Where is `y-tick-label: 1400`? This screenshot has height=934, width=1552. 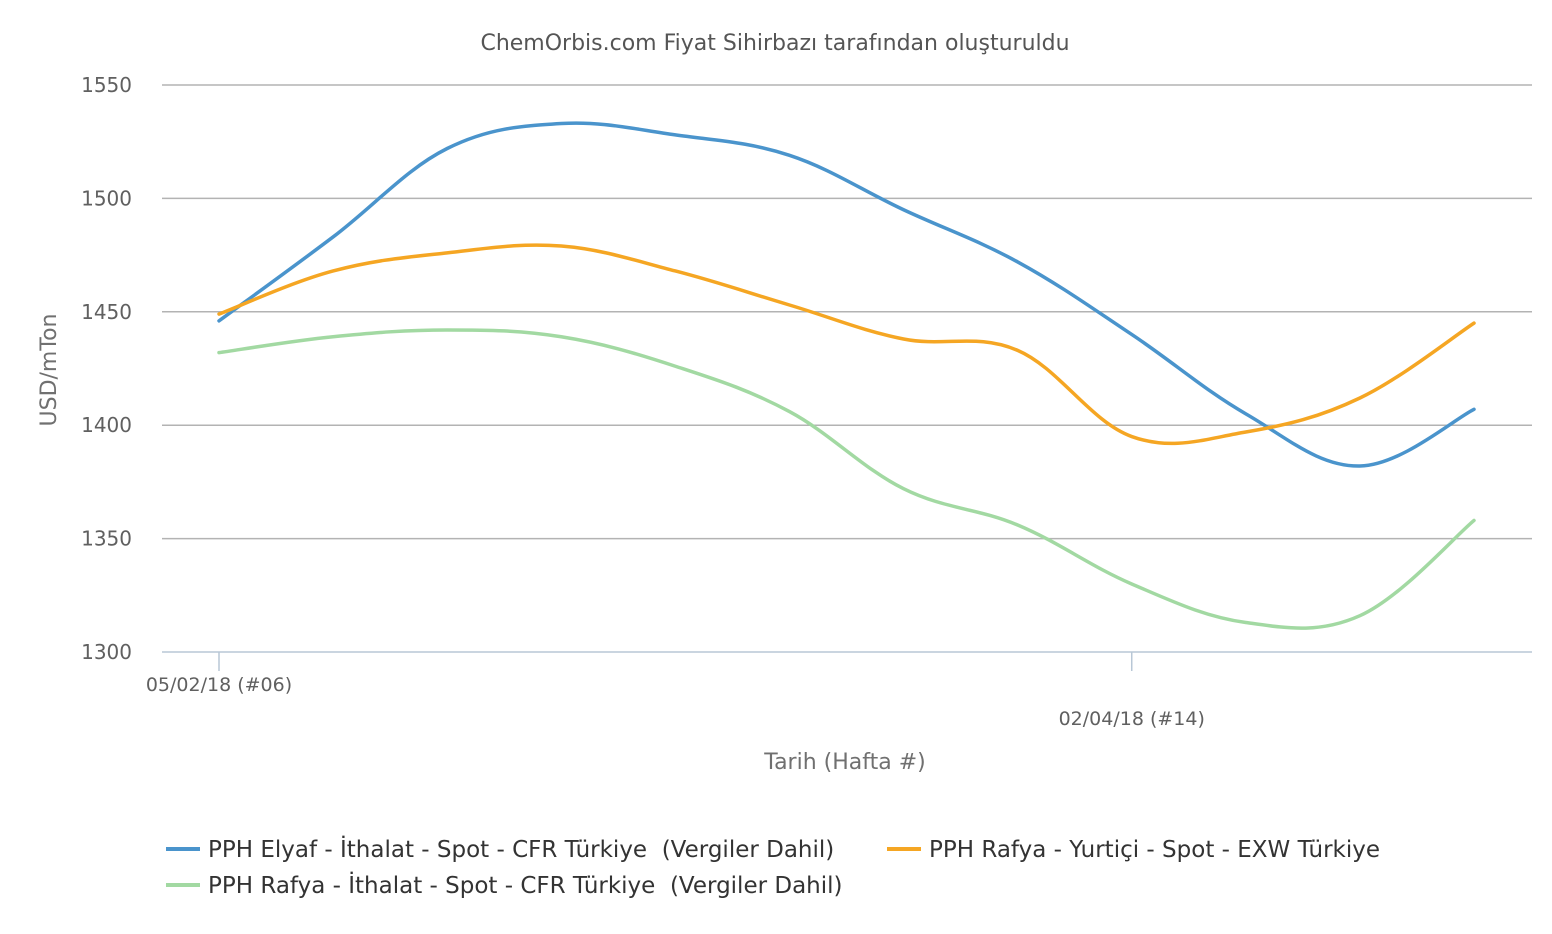 y-tick-label: 1400 is located at coordinates (106, 425).